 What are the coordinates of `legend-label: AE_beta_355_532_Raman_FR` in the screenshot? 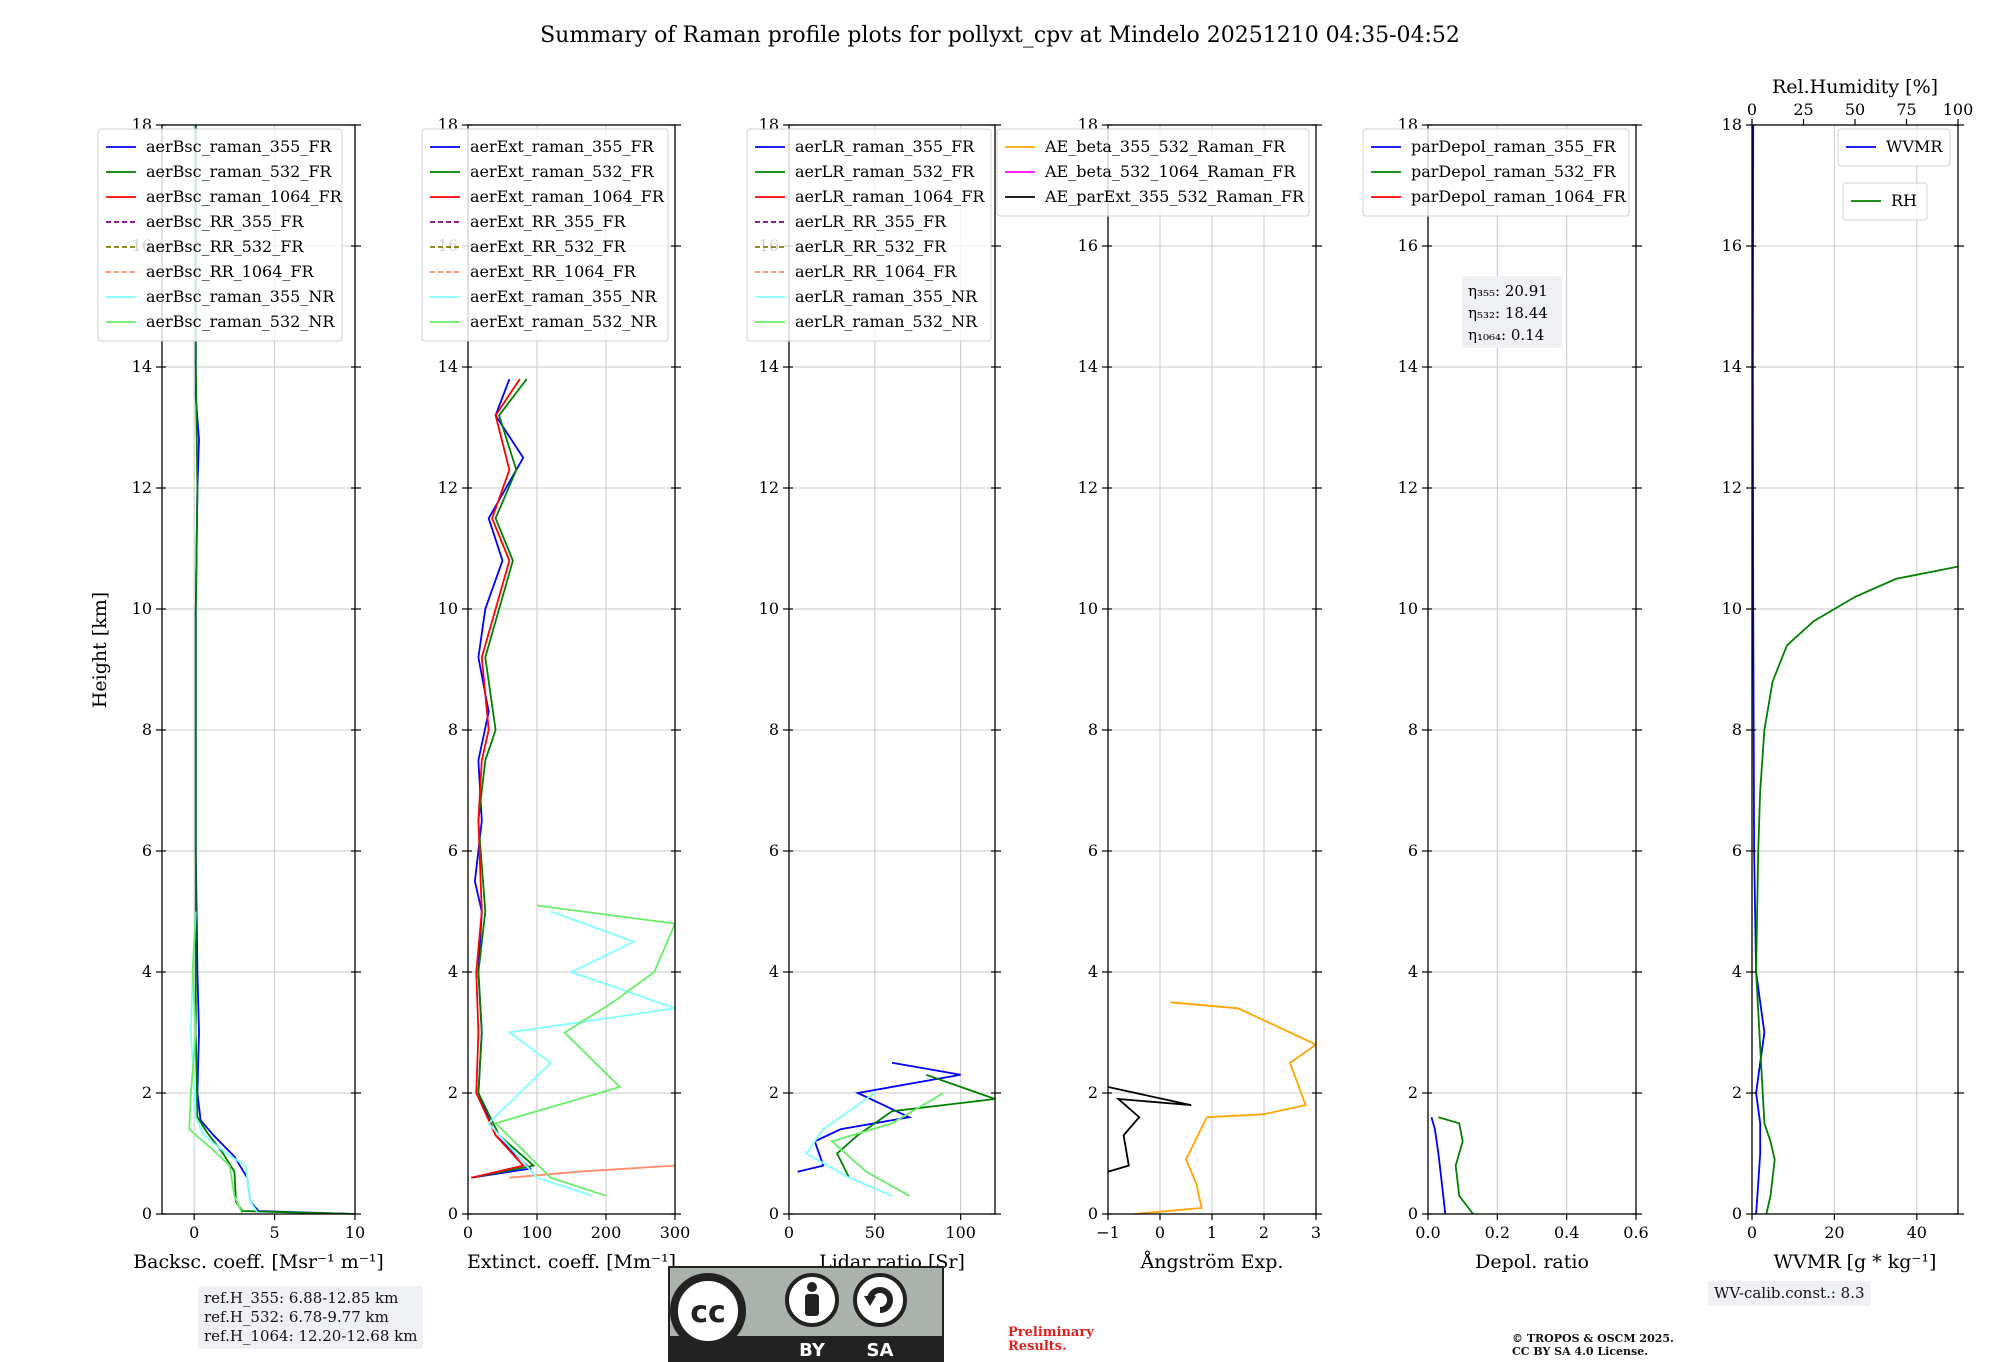 It's located at (1165, 146).